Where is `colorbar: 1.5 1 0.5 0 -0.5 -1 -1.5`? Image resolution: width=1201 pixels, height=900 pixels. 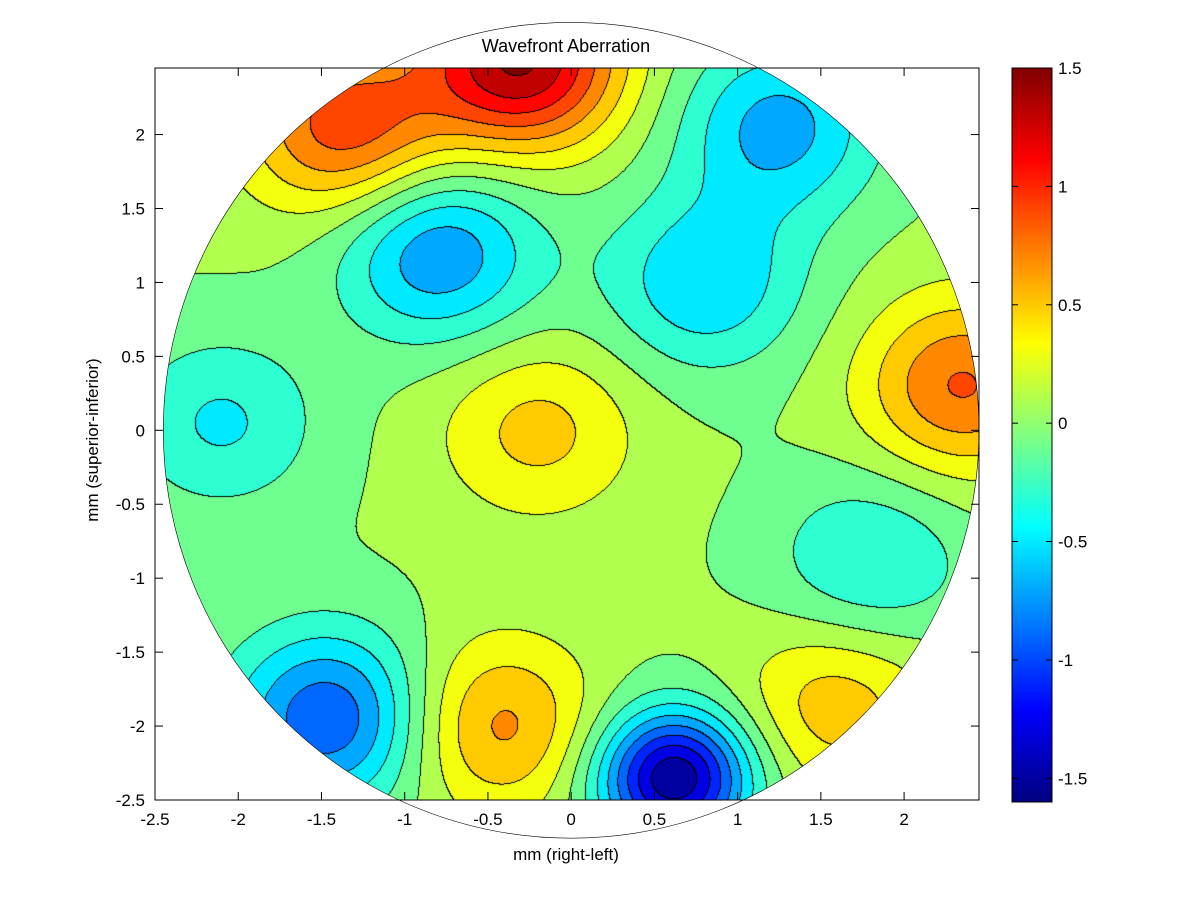
colorbar: 1.5 1 0.5 0 -0.5 -1 -1.5 is located at coordinates (1049, 431).